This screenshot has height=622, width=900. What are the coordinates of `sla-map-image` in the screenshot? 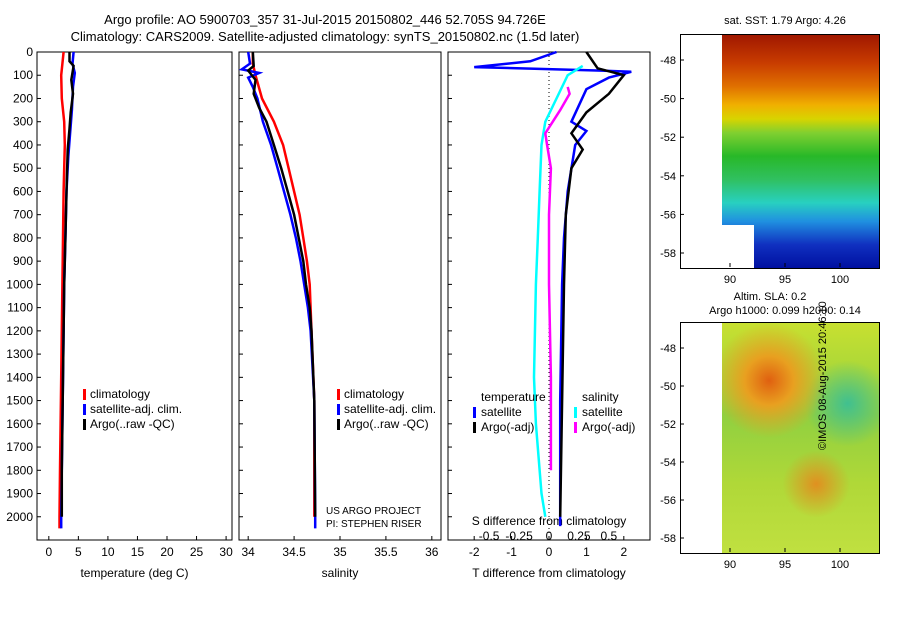 It's located at (800, 438).